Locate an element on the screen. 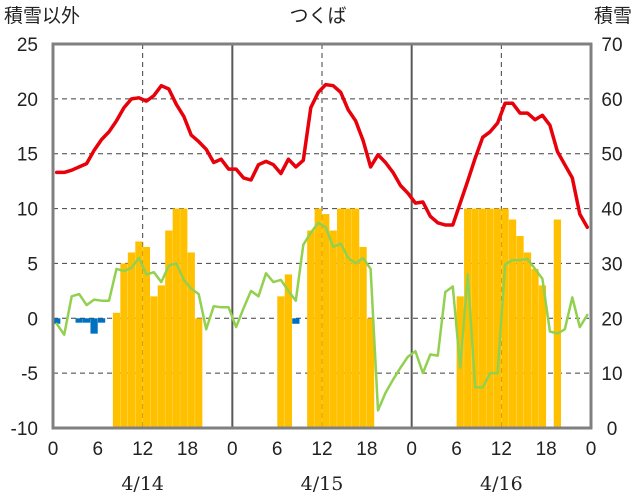  y-right-tick-label: 50 is located at coordinates (611, 155).